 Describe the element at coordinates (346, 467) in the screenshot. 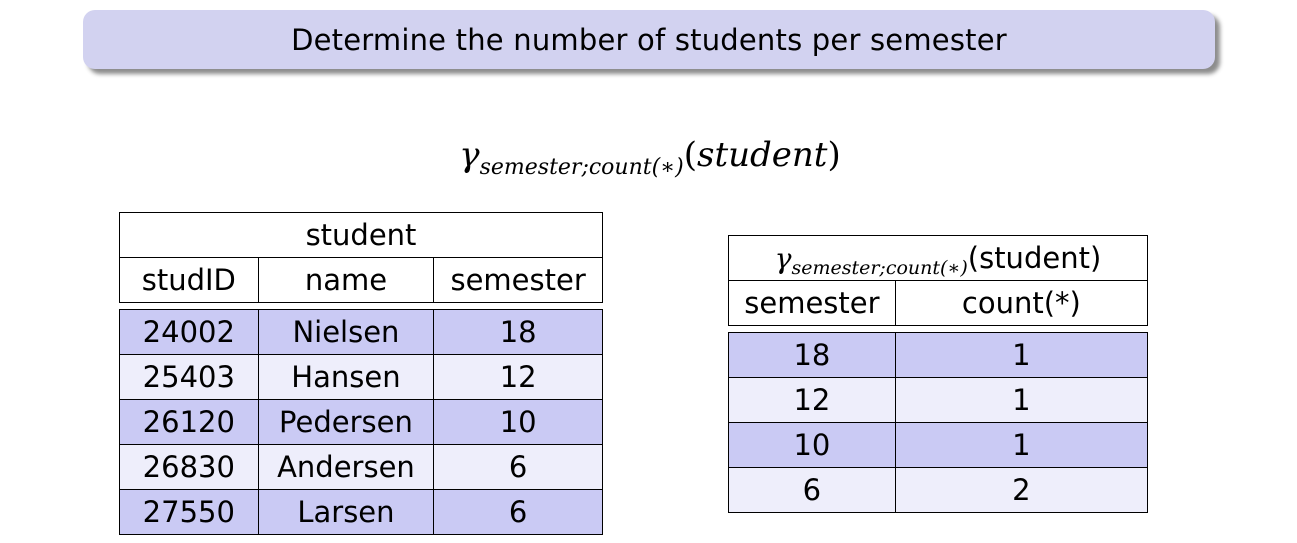

I see `cell-name: Andersen` at that location.